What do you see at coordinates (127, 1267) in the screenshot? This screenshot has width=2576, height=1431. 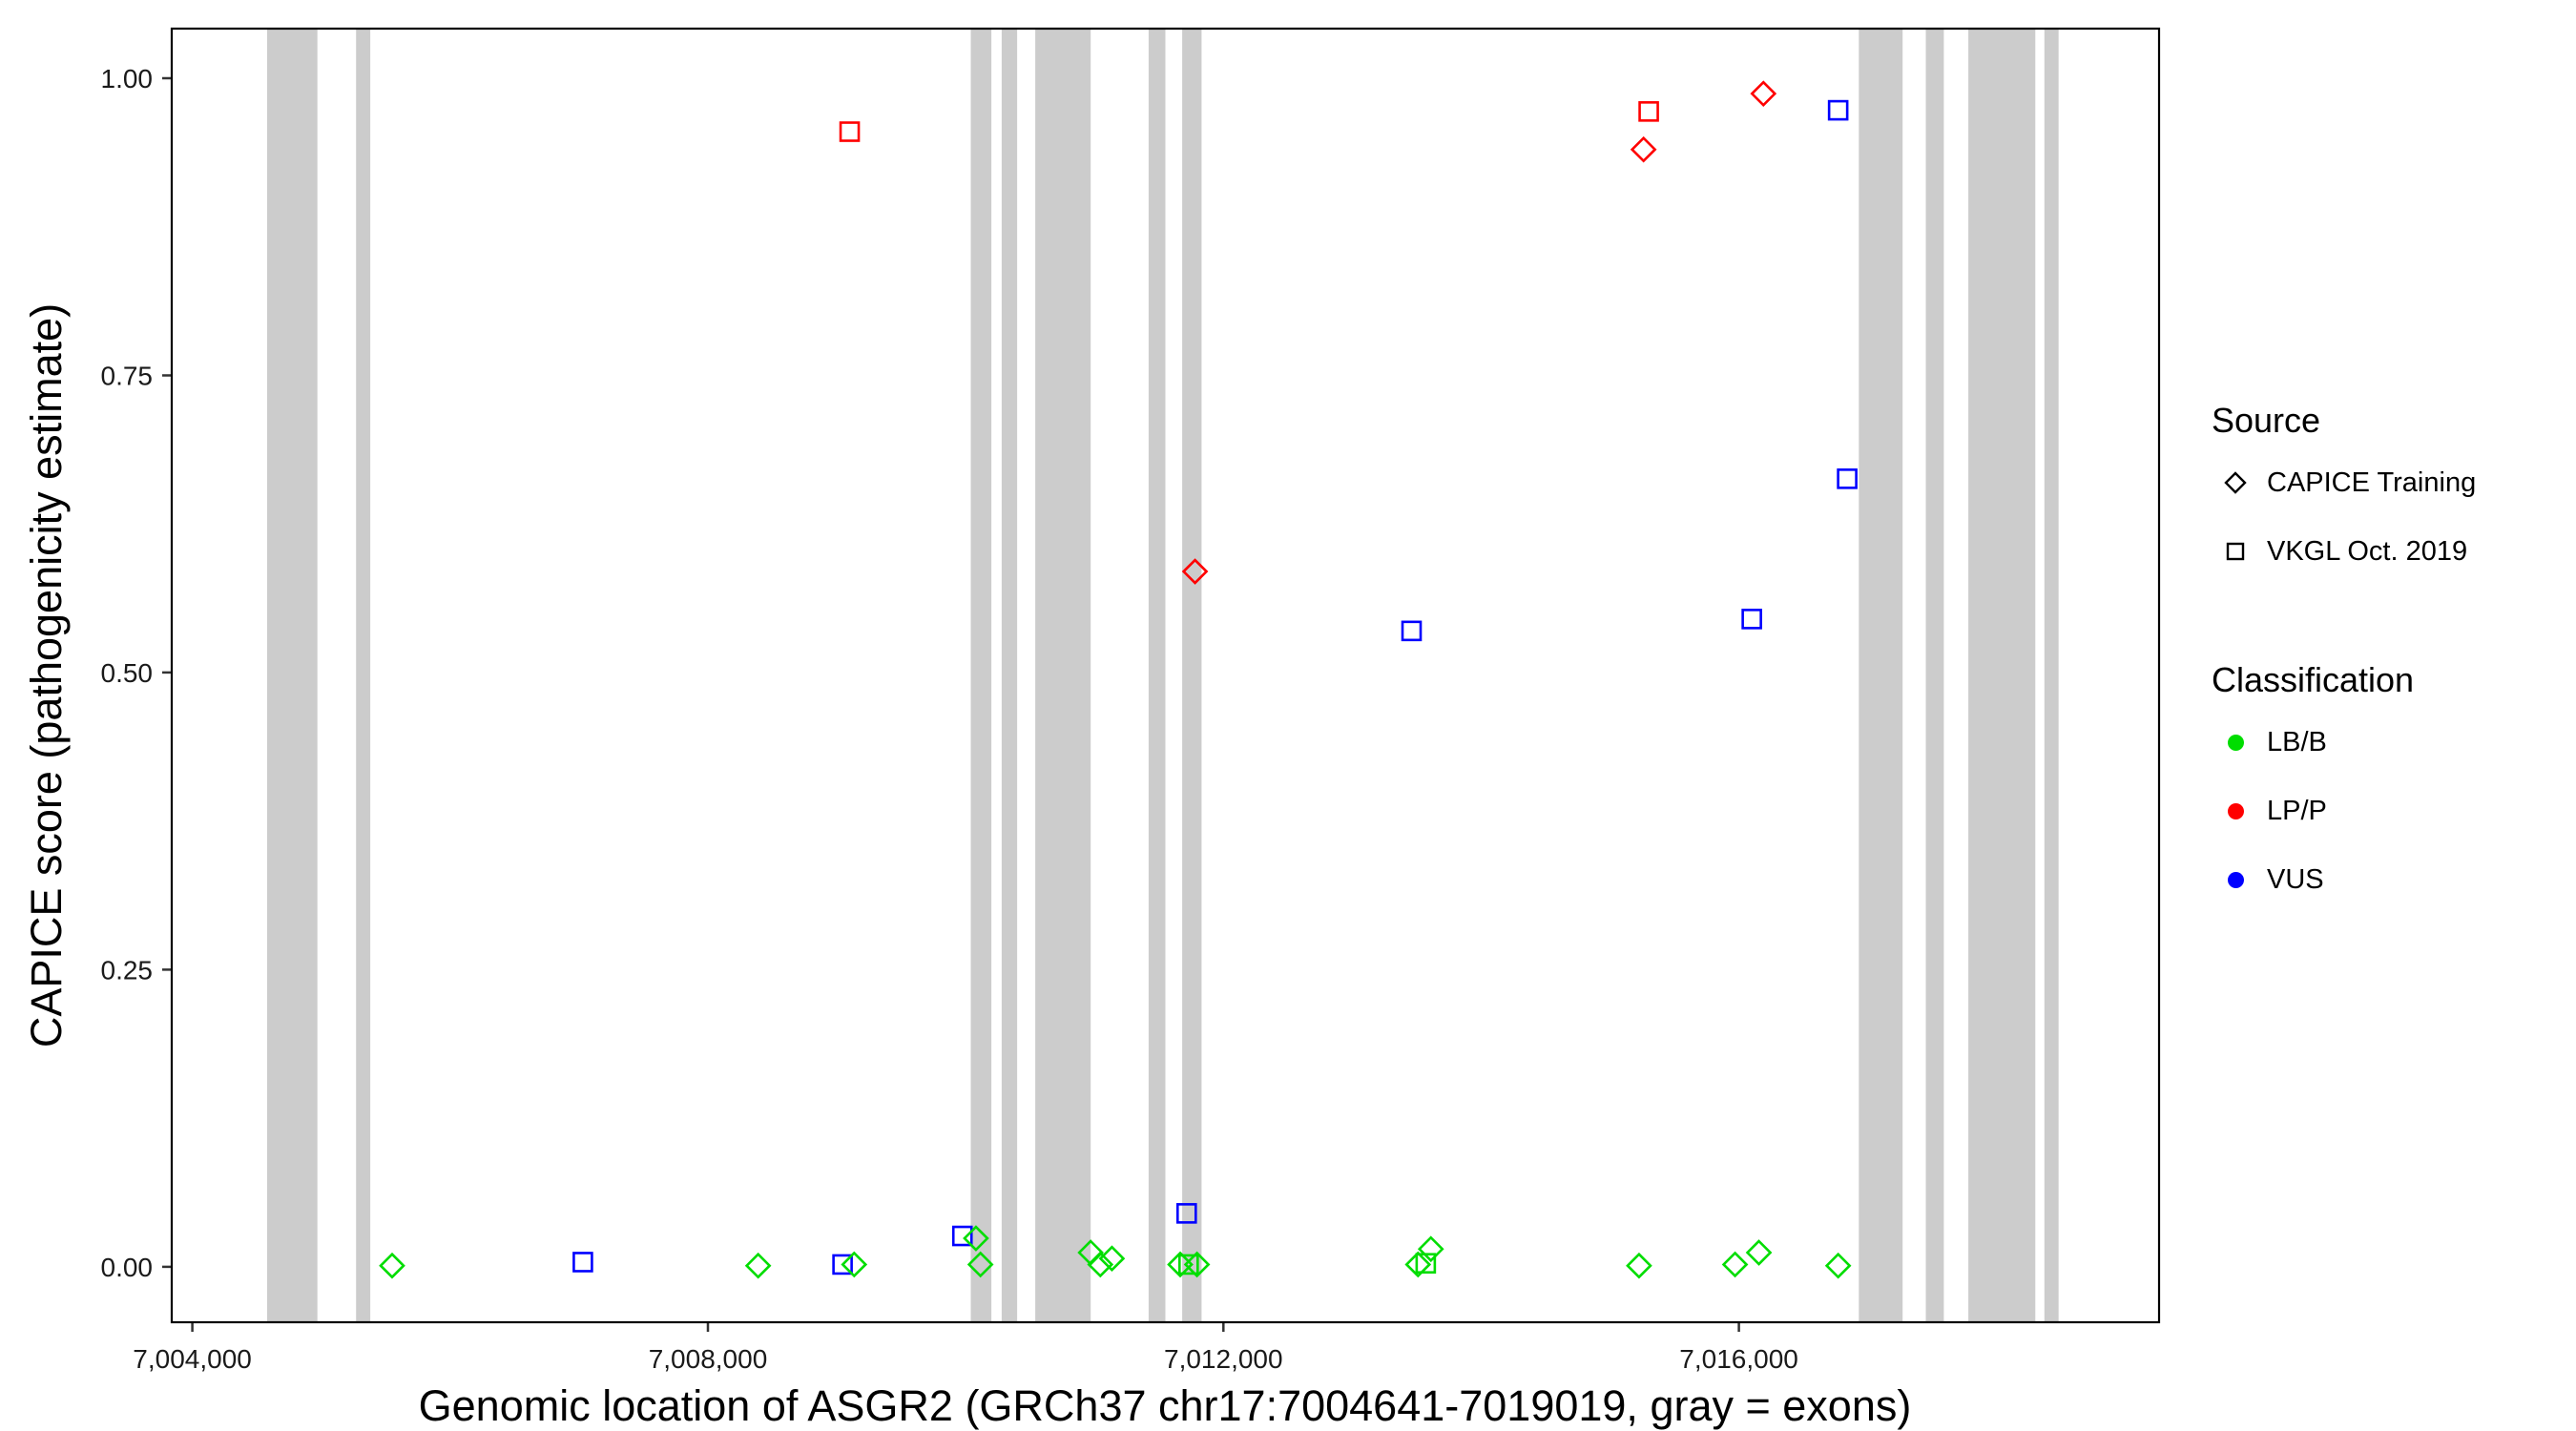 I see `y-axis-tick-label: 0.00` at bounding box center [127, 1267].